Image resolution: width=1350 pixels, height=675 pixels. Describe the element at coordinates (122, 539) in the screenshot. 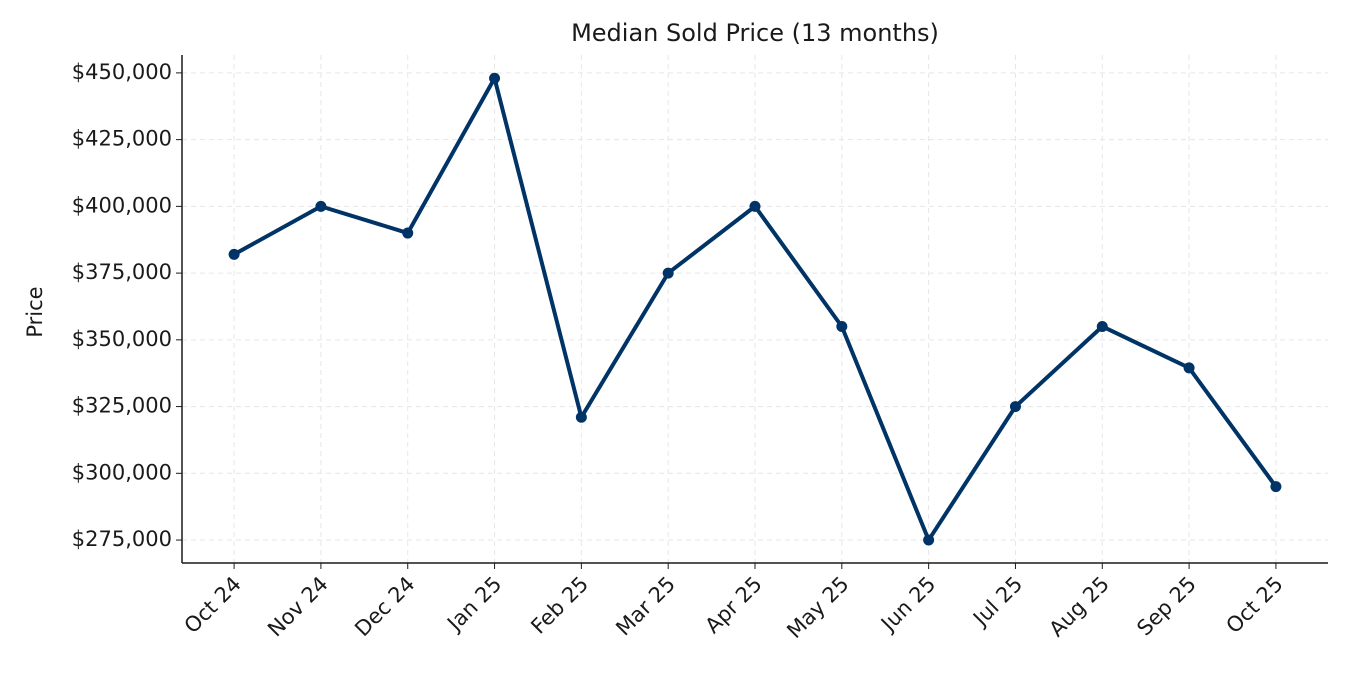

I see `y-tick-label: $275,000` at that location.